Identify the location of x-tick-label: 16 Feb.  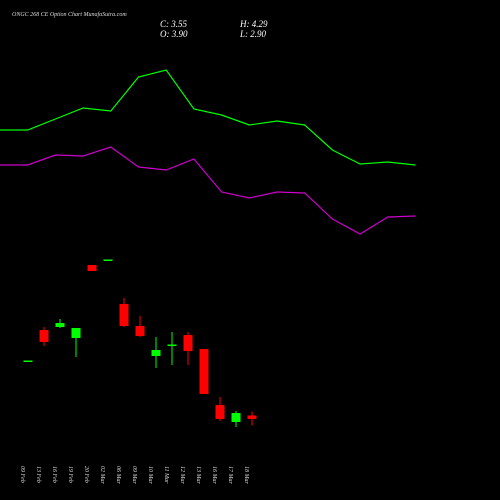
(54, 474).